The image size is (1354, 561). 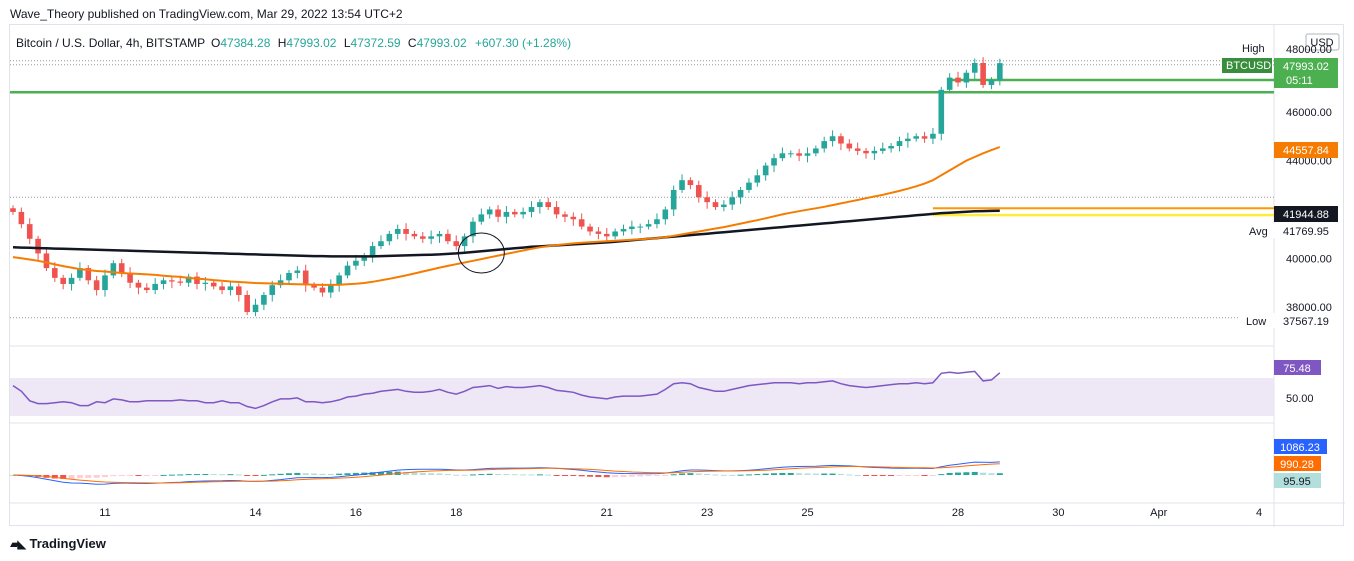 I want to click on rsi-pane, so click(x=642, y=393).